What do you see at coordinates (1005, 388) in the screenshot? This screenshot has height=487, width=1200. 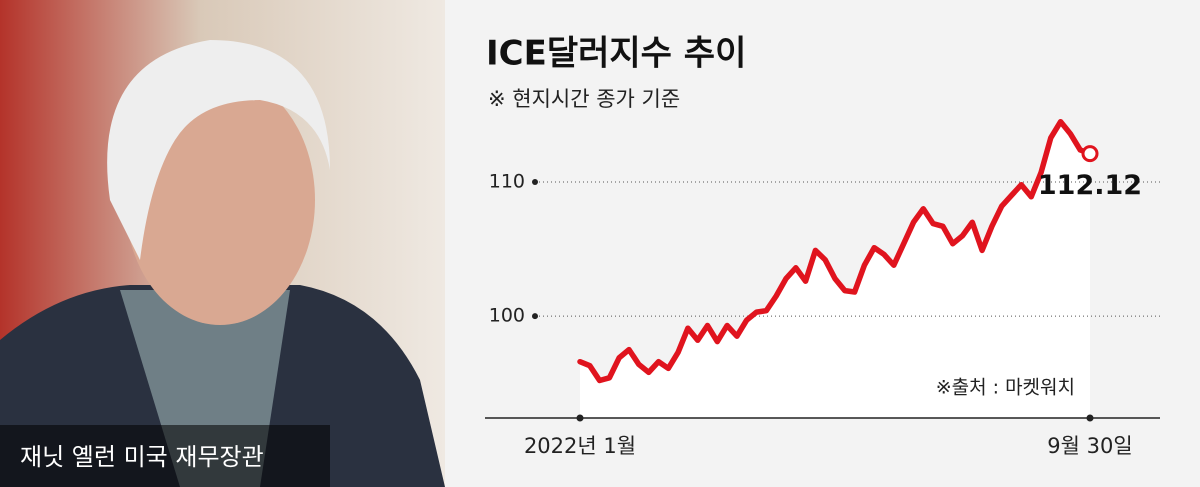 I see `source-note: ※출처 : 마켓워치` at bounding box center [1005, 388].